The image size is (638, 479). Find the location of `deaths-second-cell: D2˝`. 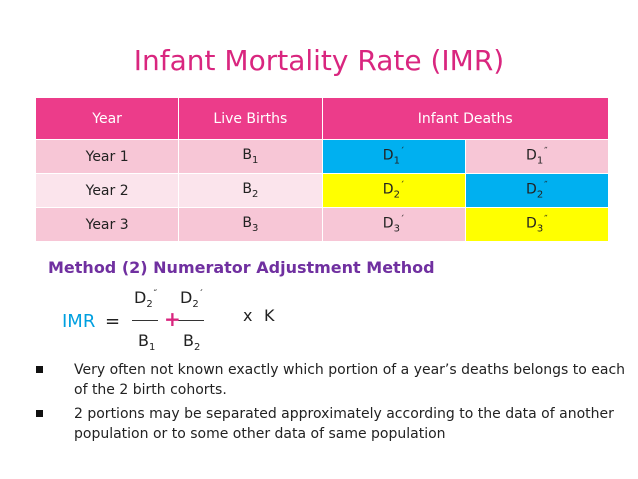

deaths-second-cell: D2˝ is located at coordinates (537, 190).